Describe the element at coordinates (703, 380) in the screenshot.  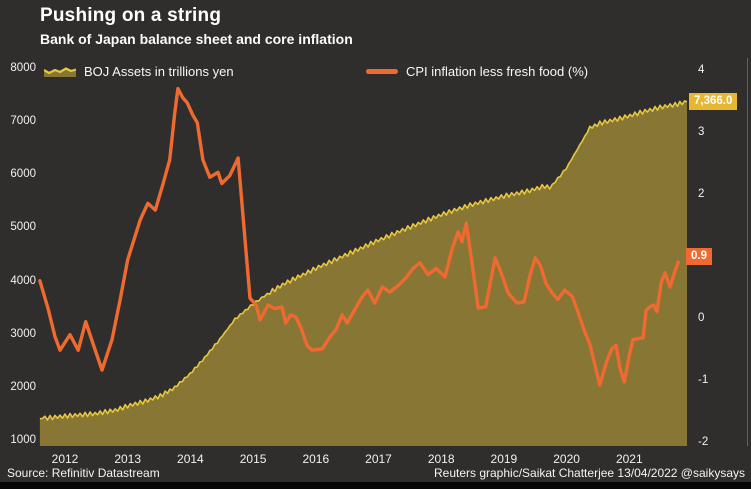
I see `right-axis-tick: -1` at that location.